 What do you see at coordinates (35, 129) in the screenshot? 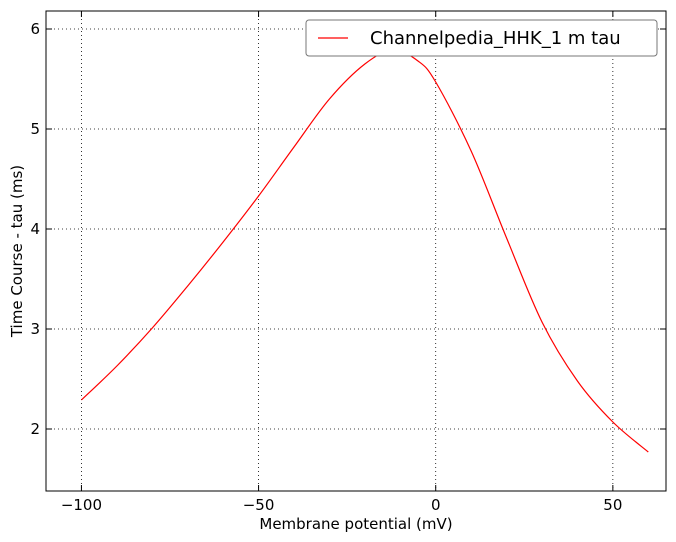
I see `y-tick-label: 5` at bounding box center [35, 129].